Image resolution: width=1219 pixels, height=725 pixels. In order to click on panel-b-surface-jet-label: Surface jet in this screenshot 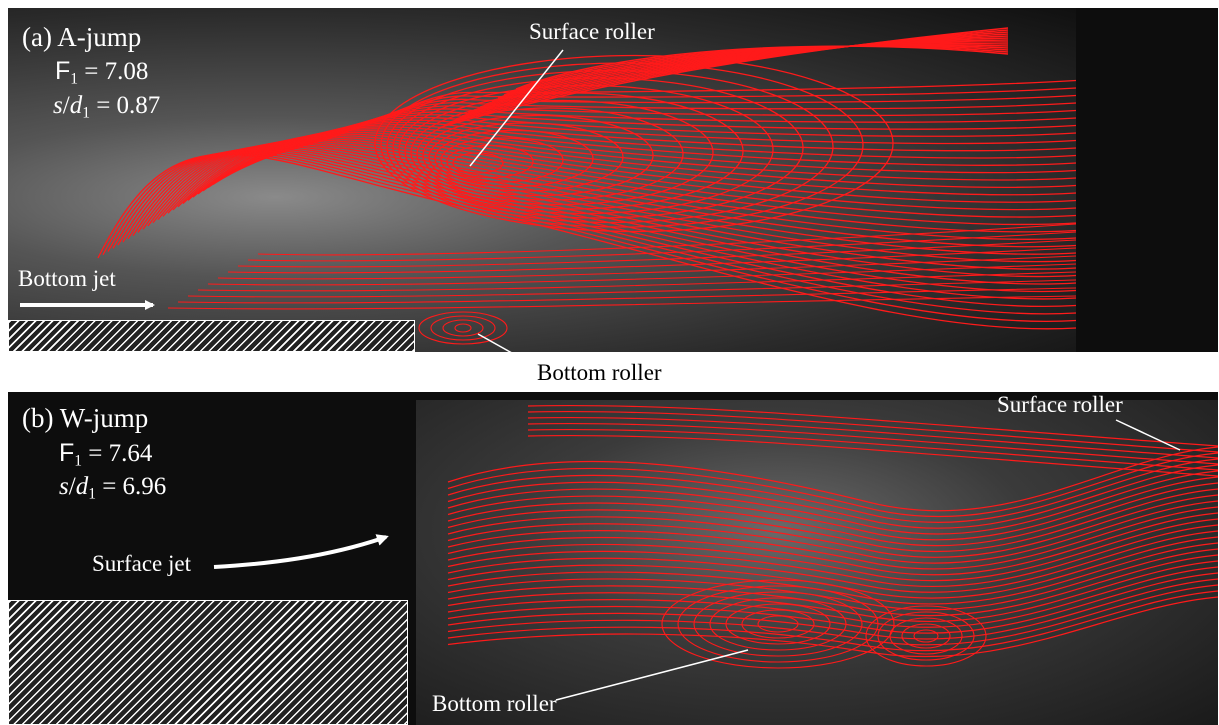, I will do `click(141, 563)`.